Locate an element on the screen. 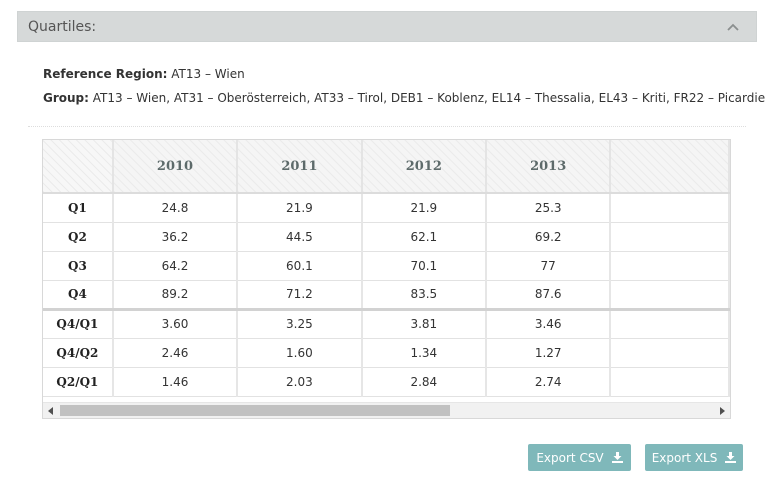  reference-region: Reference Region: AT13 – Wien is located at coordinates (144, 74).